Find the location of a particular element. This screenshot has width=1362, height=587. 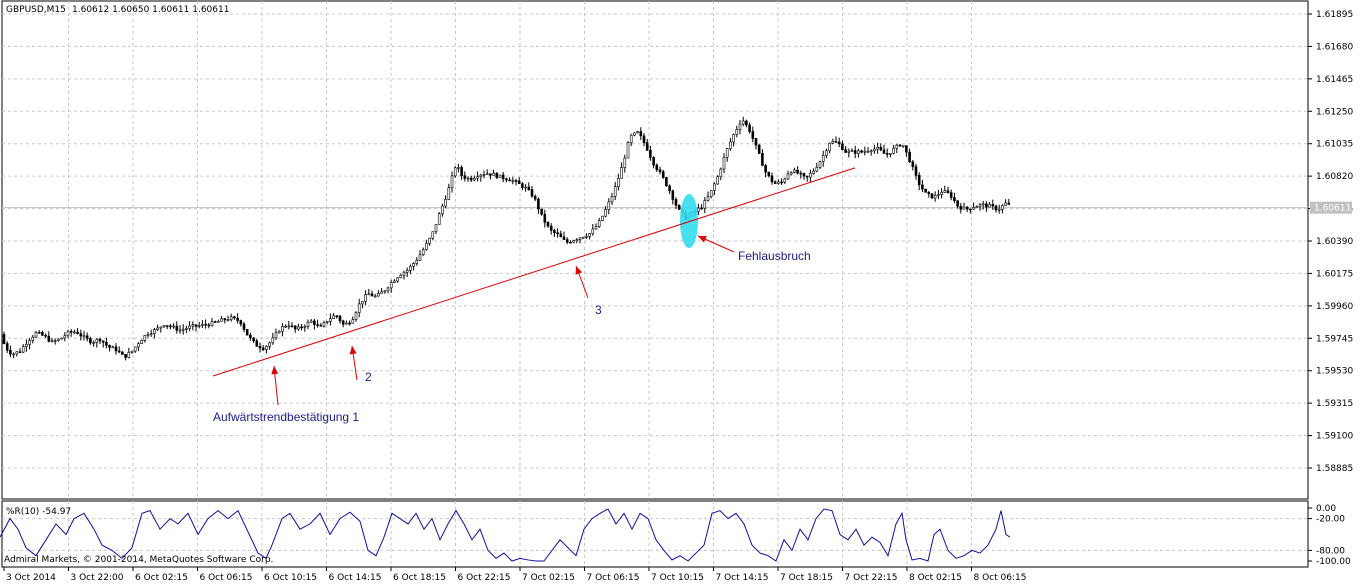

y-tick-label: 1.59960 is located at coordinates (1334, 307).